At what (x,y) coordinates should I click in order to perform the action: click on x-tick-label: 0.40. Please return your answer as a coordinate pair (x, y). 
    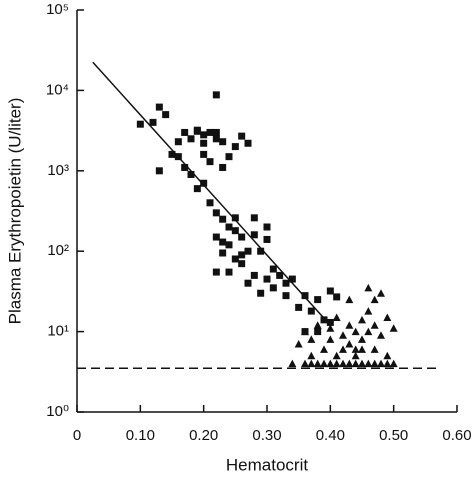
    Looking at the image, I should click on (330, 435).